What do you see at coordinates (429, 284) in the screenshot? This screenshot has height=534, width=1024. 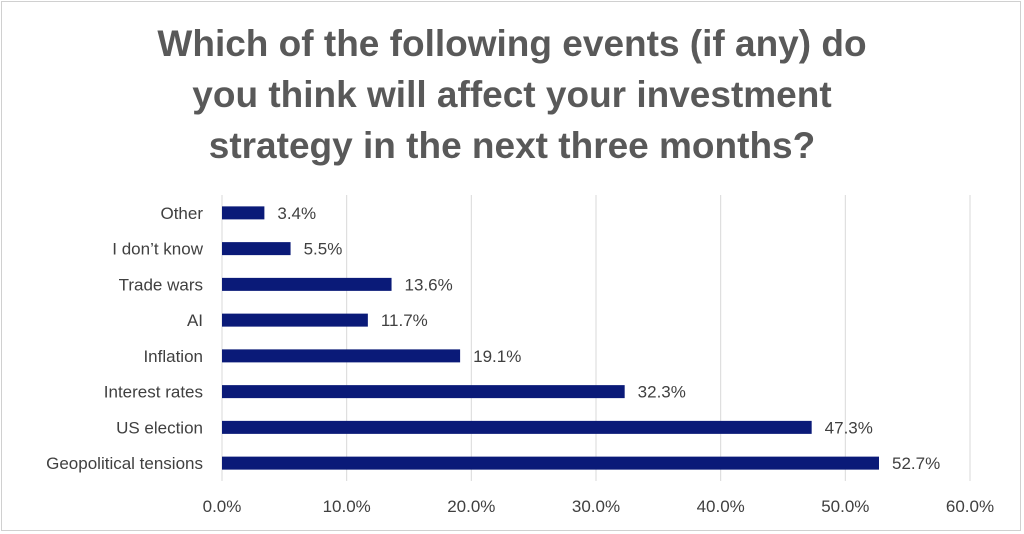 I see `data-label: 13.6%` at bounding box center [429, 284].